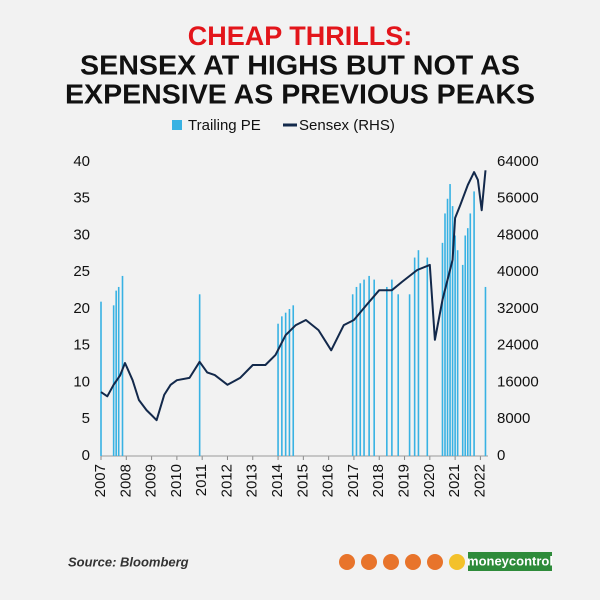 This screenshot has width=600, height=600. Describe the element at coordinates (518, 161) in the screenshot. I see `y2-tick-label: 64000` at that location.